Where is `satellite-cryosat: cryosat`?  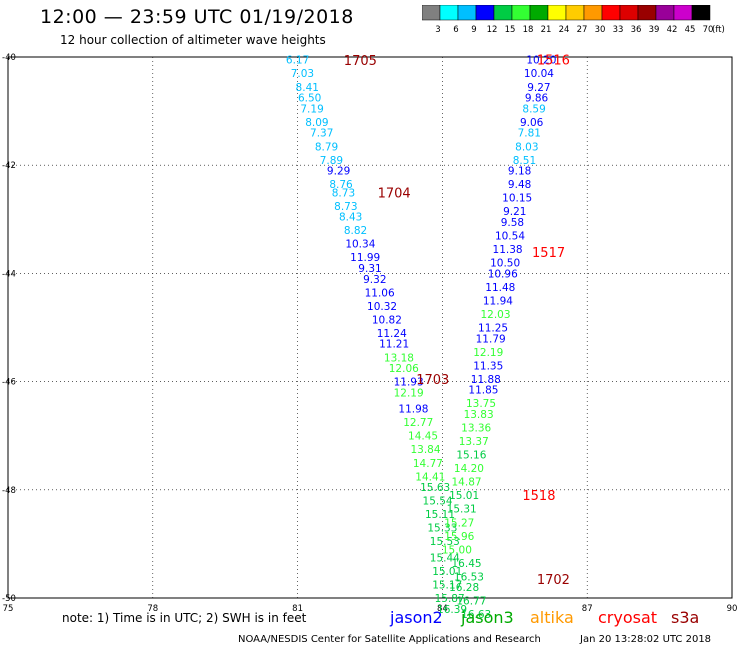
satellite-cryosat: cryosat is located at coordinates (628, 617).